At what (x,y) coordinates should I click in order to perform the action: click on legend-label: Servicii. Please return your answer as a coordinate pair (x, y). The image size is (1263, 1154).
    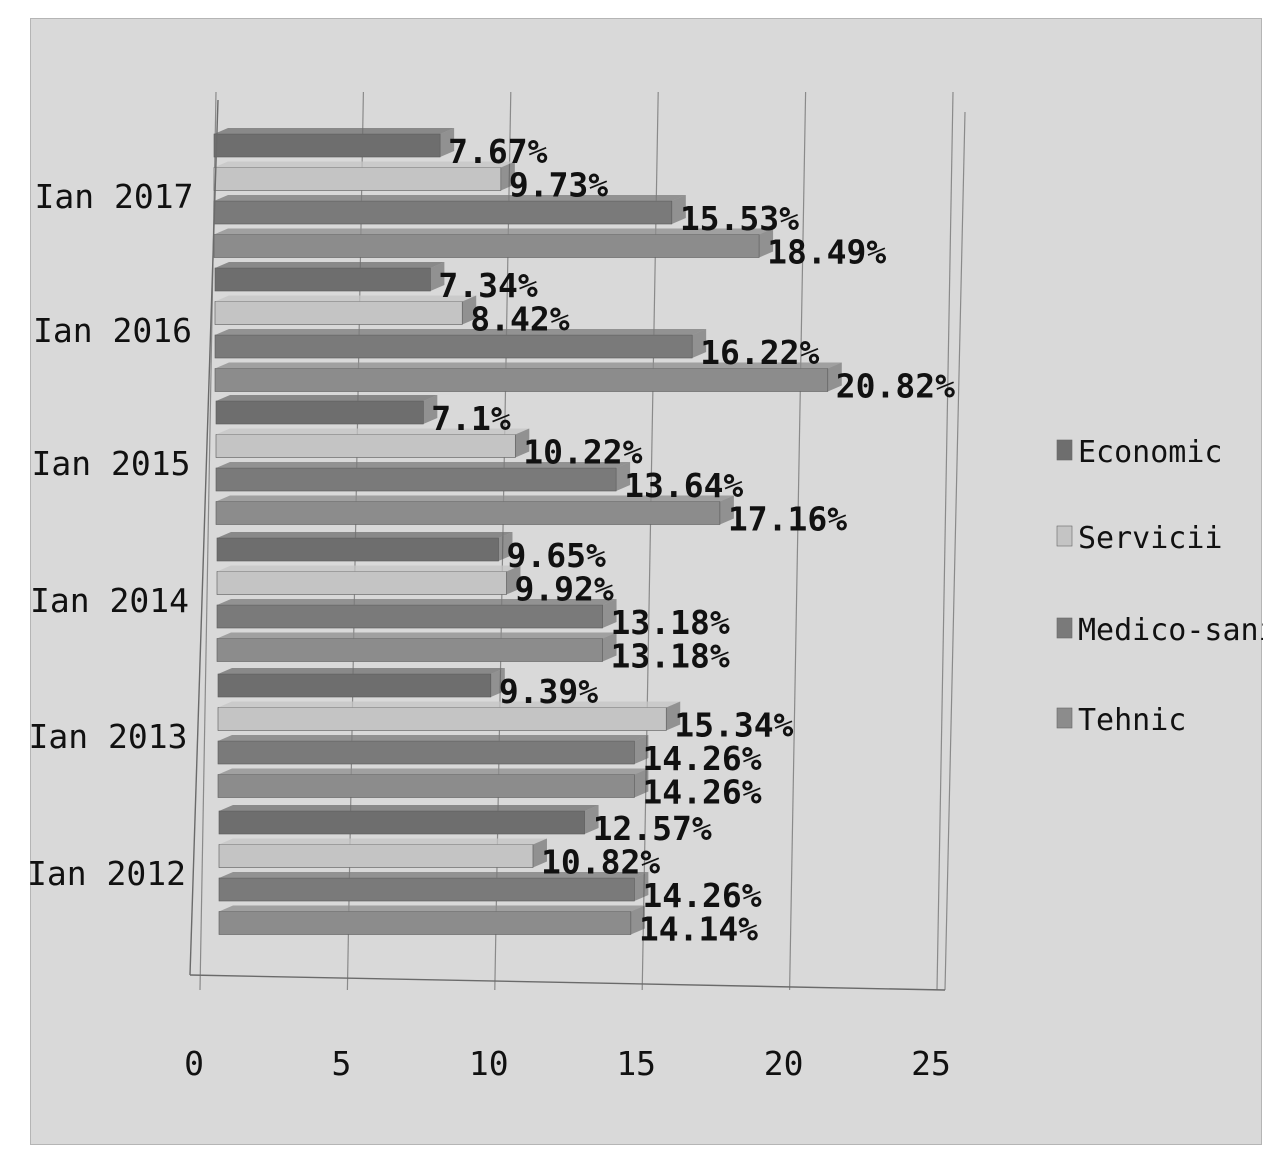
    Looking at the image, I should click on (1150, 538).